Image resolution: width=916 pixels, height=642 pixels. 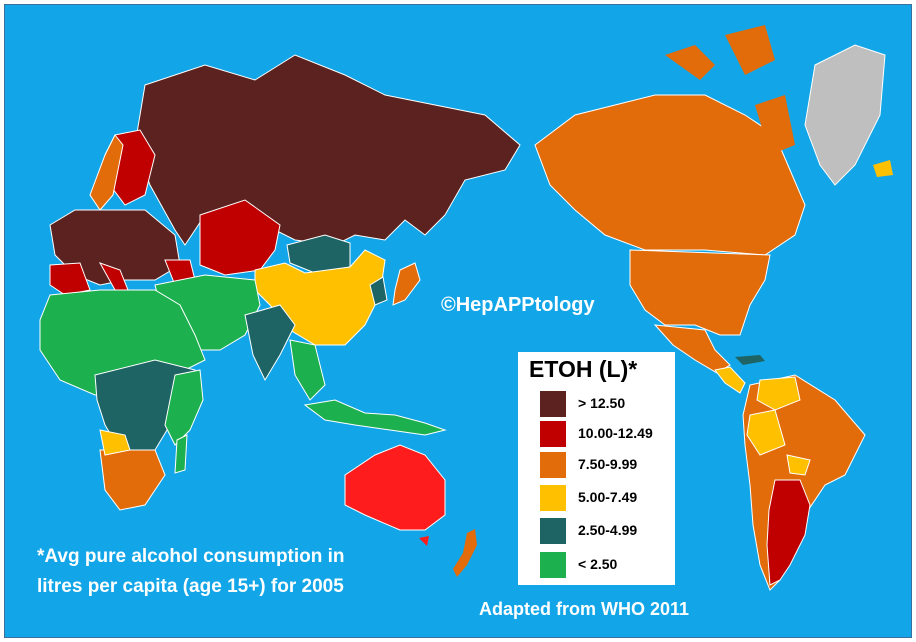 What do you see at coordinates (778, 393) in the screenshot?
I see `region-venezuela` at bounding box center [778, 393].